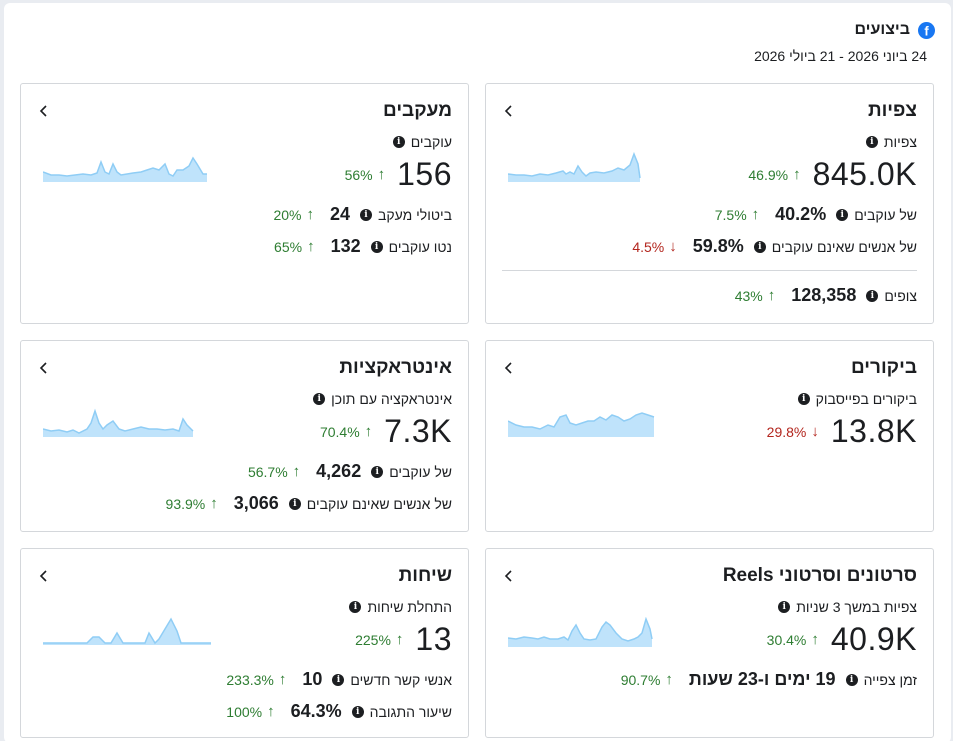 The height and width of the screenshot is (741, 953). What do you see at coordinates (379, 639) in the screenshot?
I see `metric-change: 225% ↑` at bounding box center [379, 639].